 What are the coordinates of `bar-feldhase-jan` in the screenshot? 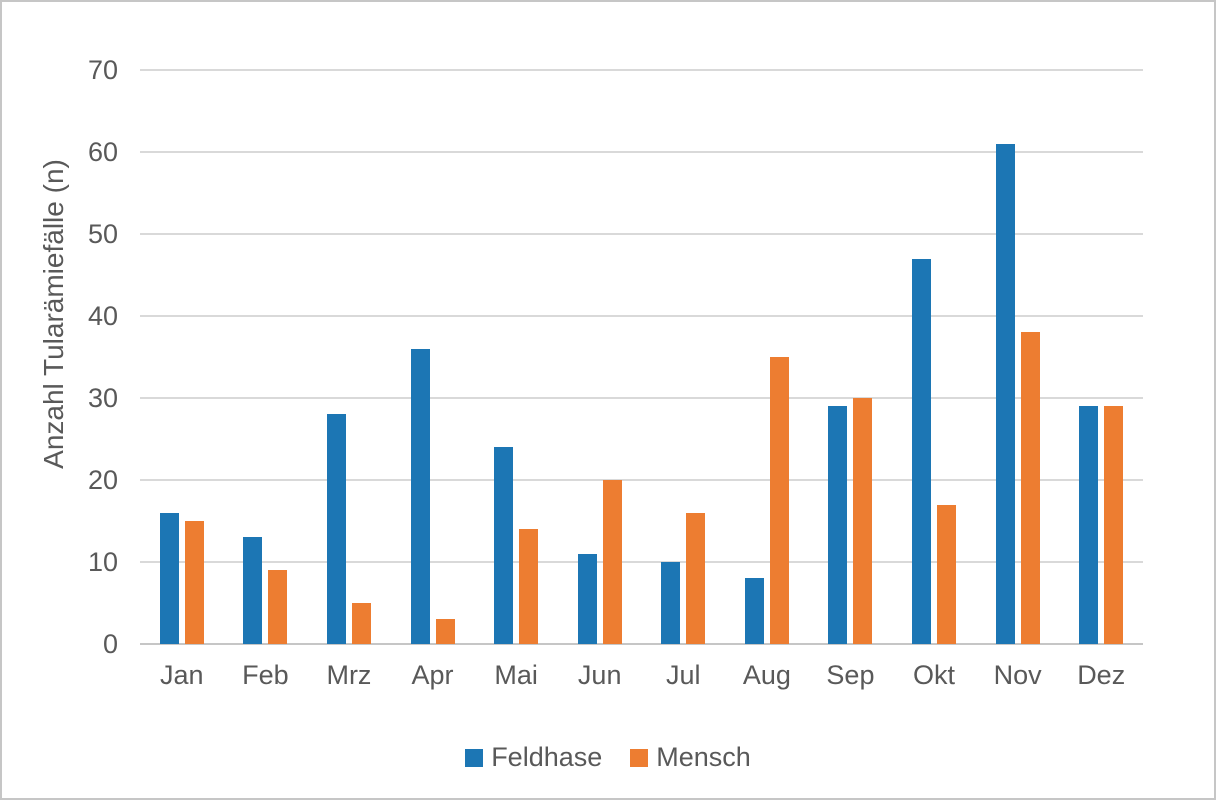 It's located at (169, 578).